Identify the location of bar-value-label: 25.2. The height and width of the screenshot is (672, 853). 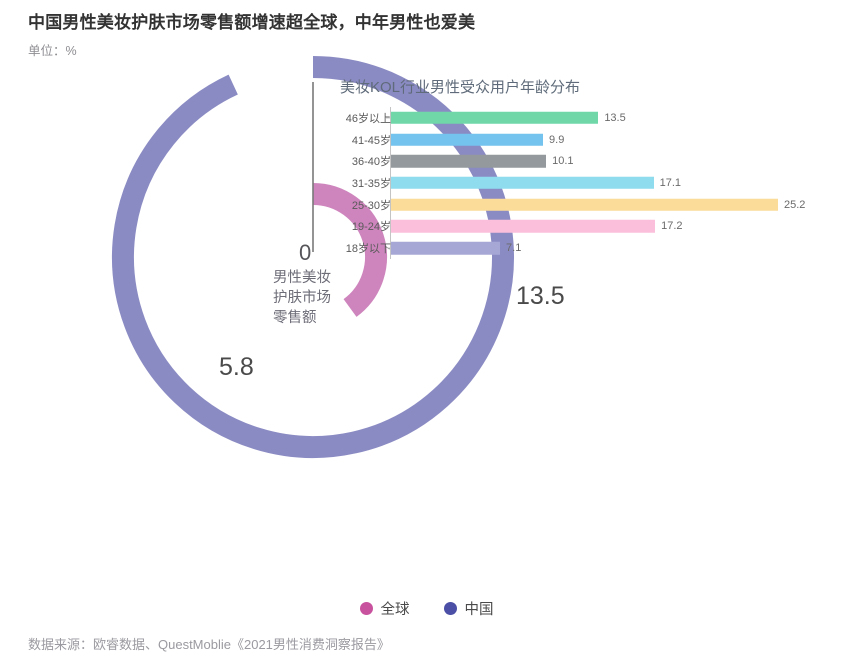
(795, 204).